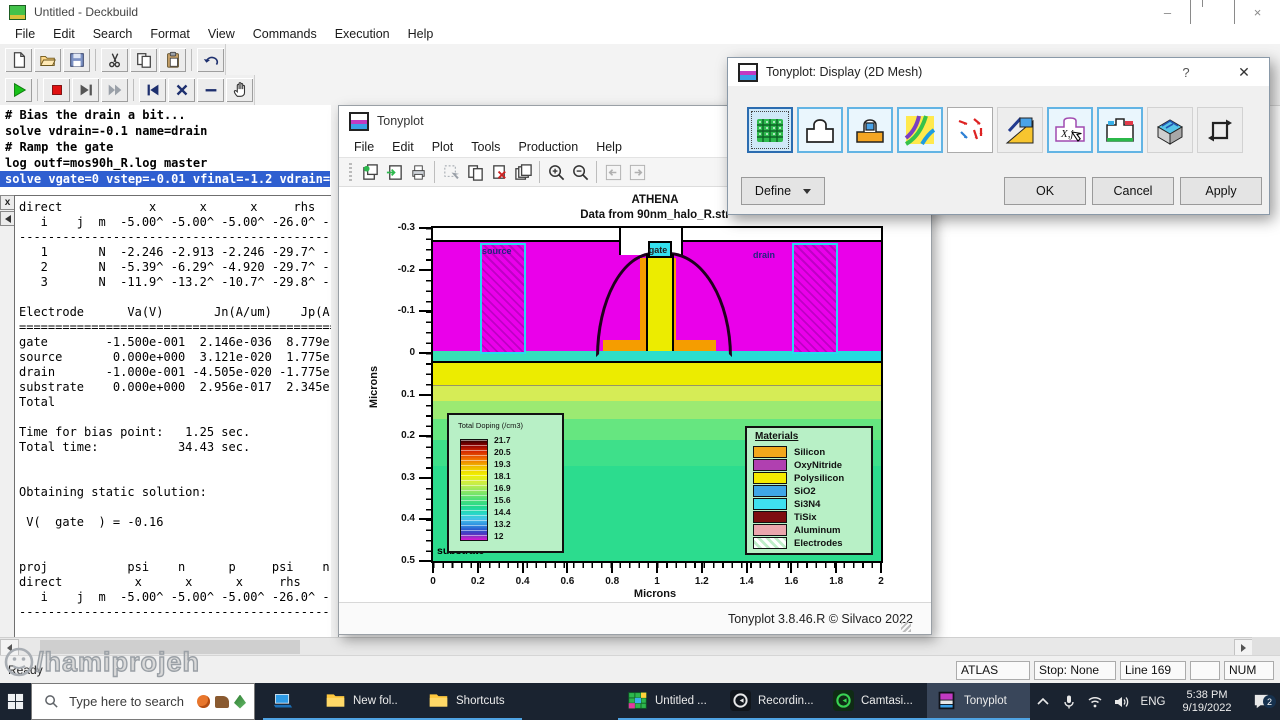 The width and height of the screenshot is (1280, 720). What do you see at coordinates (970, 130) in the screenshot?
I see `vectors-icon-button` at bounding box center [970, 130].